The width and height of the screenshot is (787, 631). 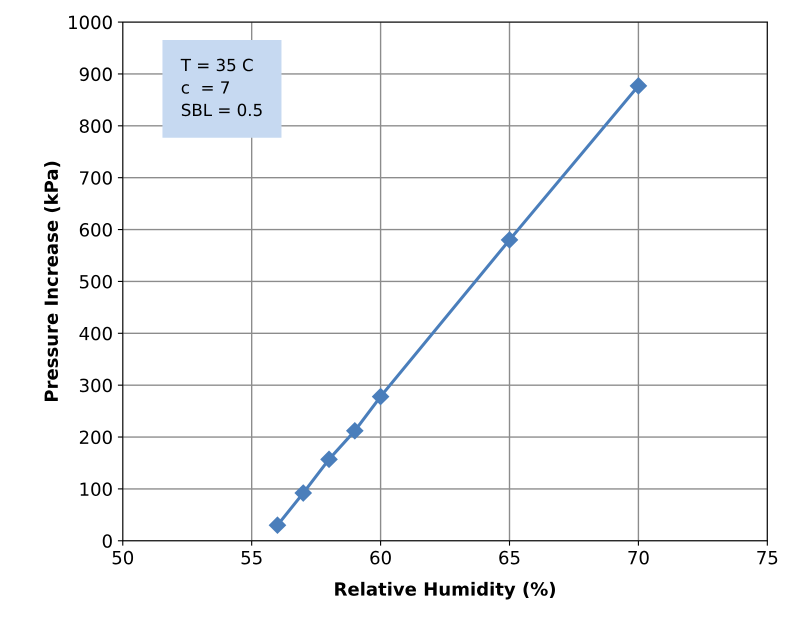 I want to click on x-tick-label: 60, so click(x=380, y=557).